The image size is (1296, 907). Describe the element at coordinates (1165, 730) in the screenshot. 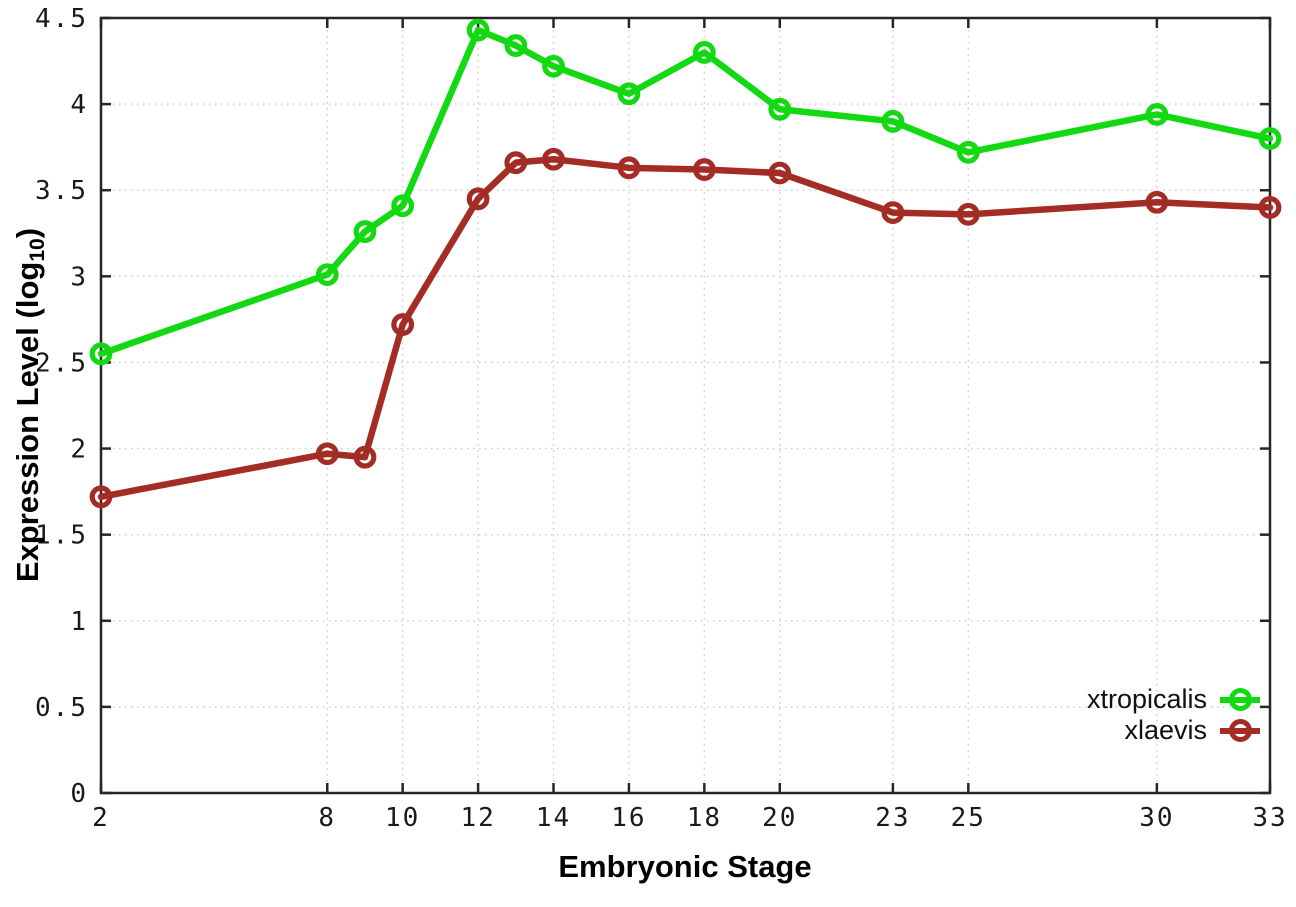

I see `legend-label: xlaevis` at that location.